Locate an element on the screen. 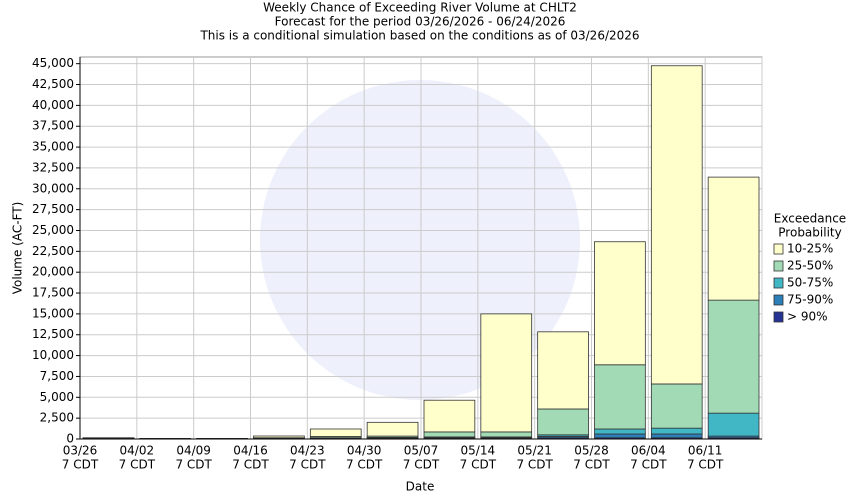  x-tick-label: 05/14 is located at coordinates (478, 451).